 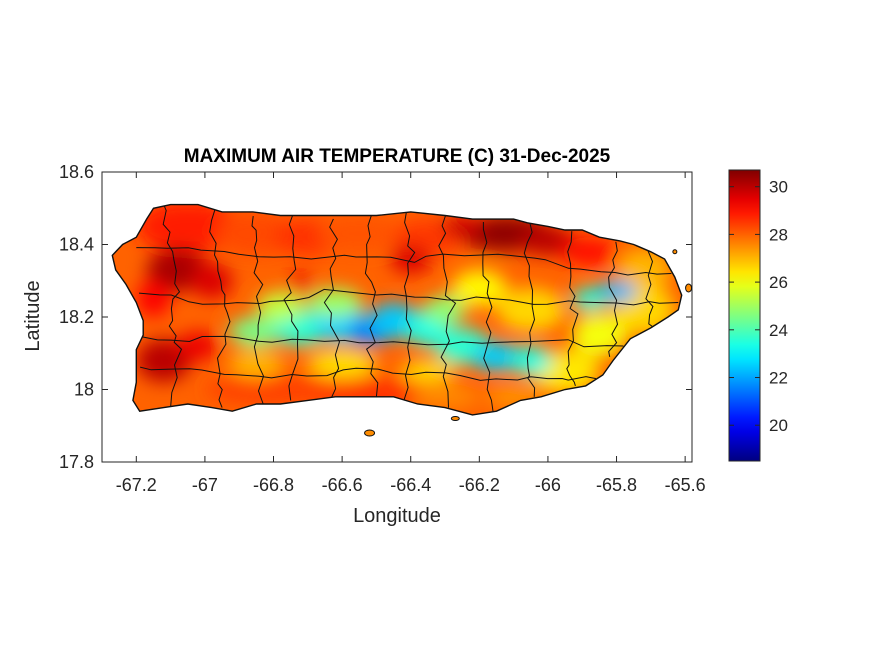 I want to click on y-tick-label: 17.8, so click(x=76, y=462).